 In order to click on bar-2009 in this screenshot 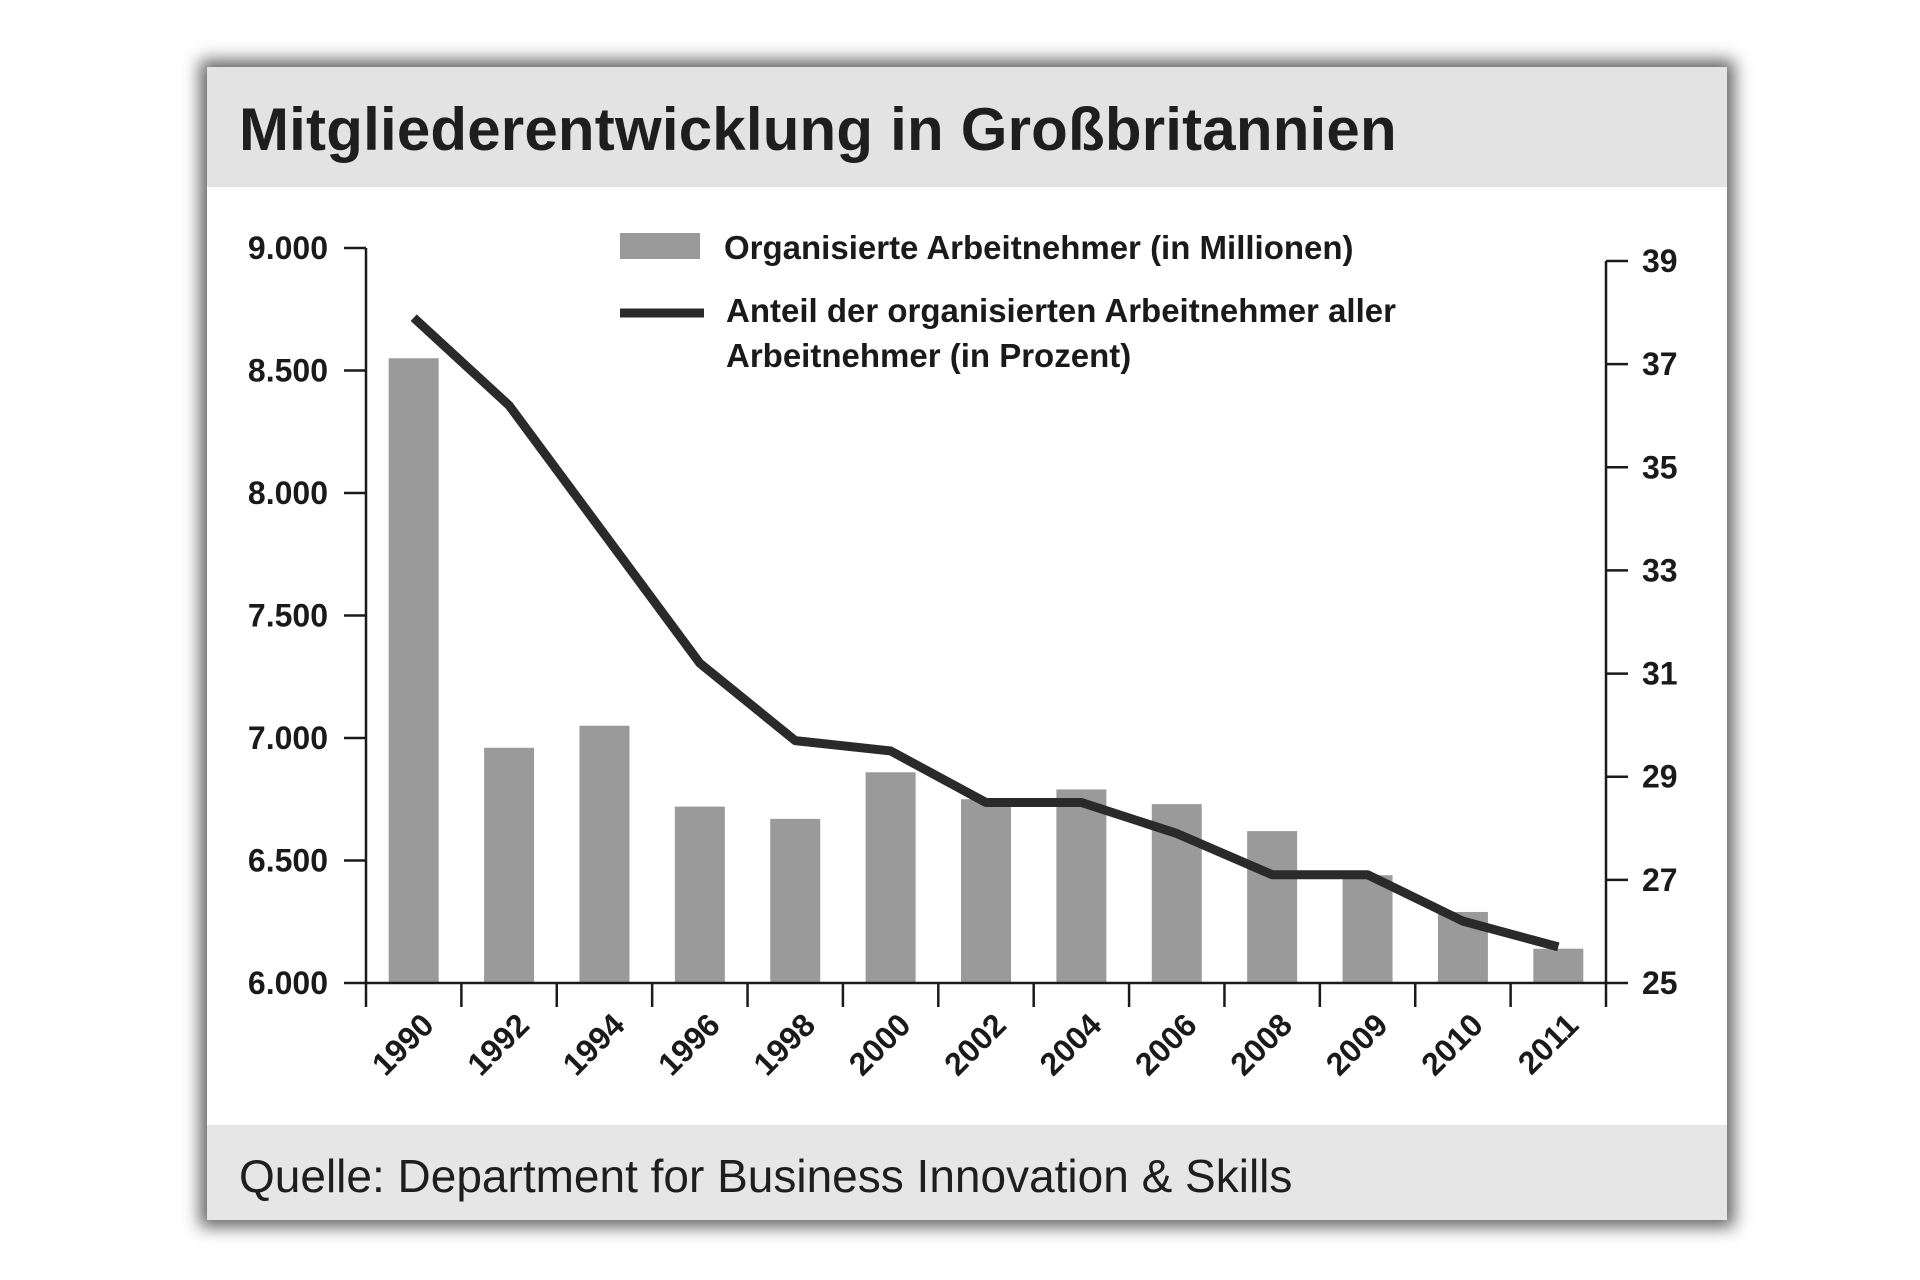, I will do `click(1367, 929)`.